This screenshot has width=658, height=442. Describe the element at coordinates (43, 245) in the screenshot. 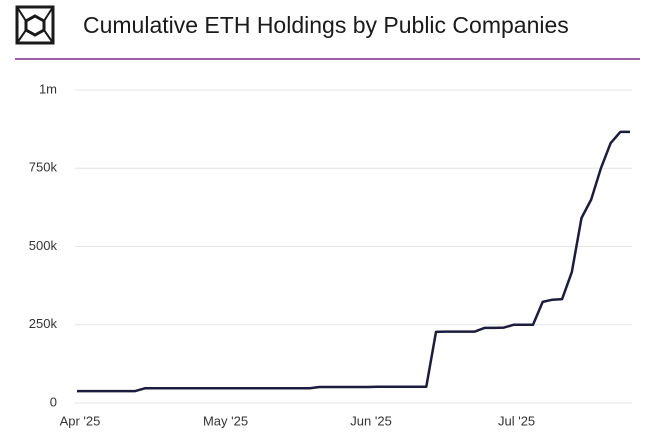

I see `y-tick-label: 500k` at that location.